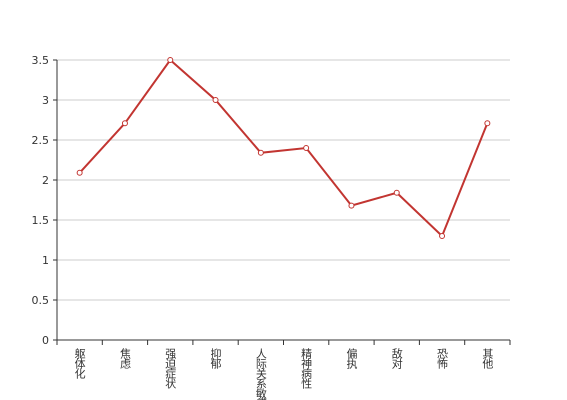 The width and height of the screenshot is (567, 400). I want to click on y-tick-label: 3, so click(45, 100).